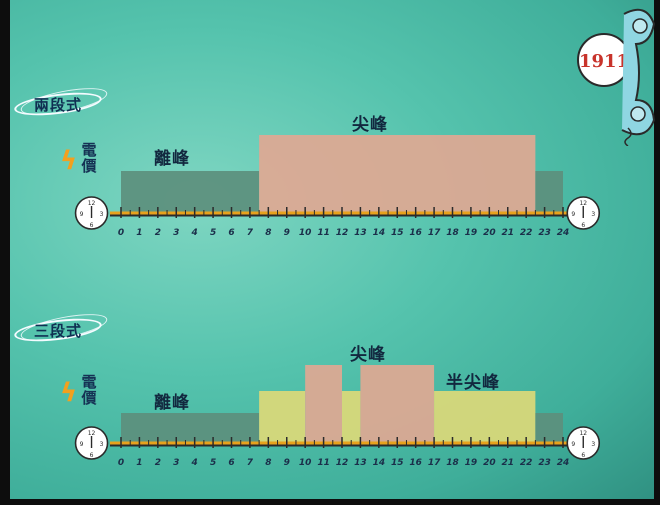 This screenshot has height=505, width=660. Describe the element at coordinates (5, 252) in the screenshot. I see `left-frame-edge` at that location.